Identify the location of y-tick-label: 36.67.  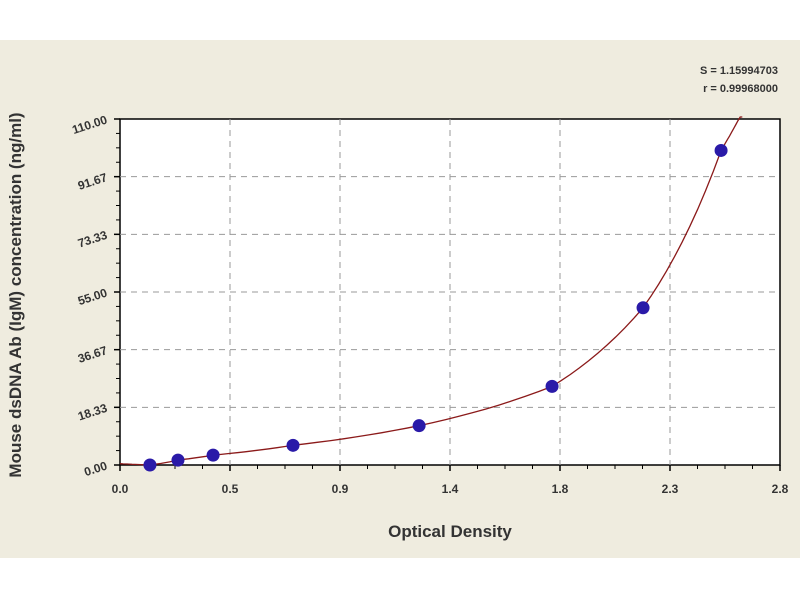
(92, 354).